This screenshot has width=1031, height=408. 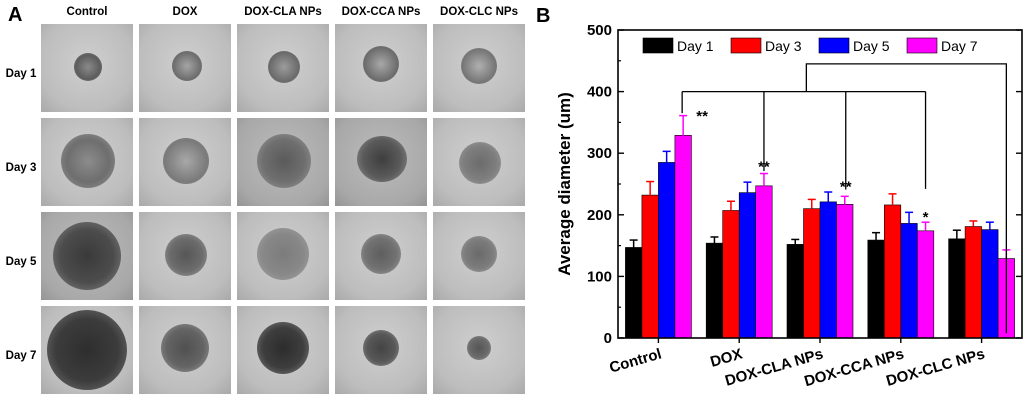 What do you see at coordinates (87, 12) in the screenshot?
I see `column-header-control: Control` at bounding box center [87, 12].